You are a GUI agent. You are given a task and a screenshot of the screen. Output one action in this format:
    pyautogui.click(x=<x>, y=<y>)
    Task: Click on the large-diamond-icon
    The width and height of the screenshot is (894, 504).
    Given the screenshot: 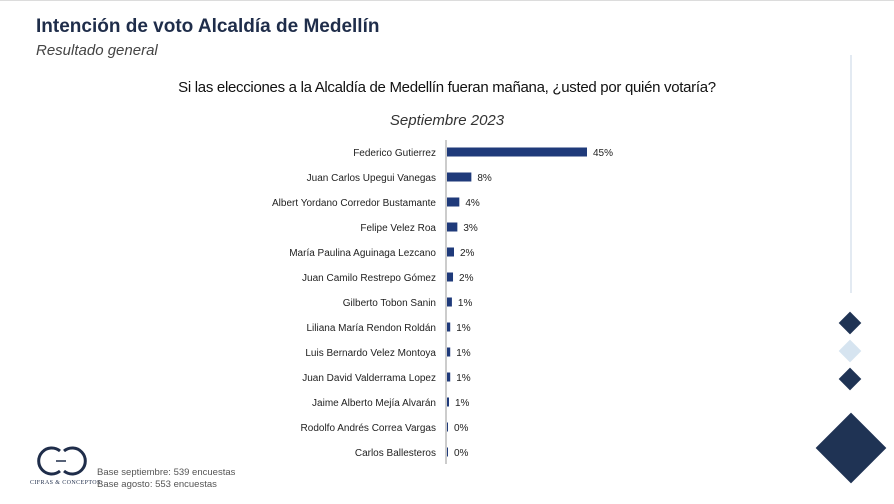 What is the action you would take?
    pyautogui.click(x=851, y=448)
    